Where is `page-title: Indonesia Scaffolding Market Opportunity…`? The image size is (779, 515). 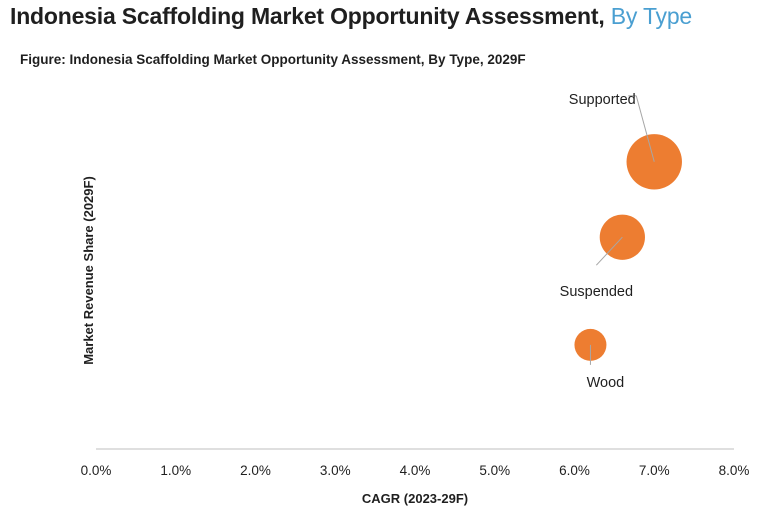
page-title: Indonesia Scaffolding Market Opportunity… is located at coordinates (351, 16).